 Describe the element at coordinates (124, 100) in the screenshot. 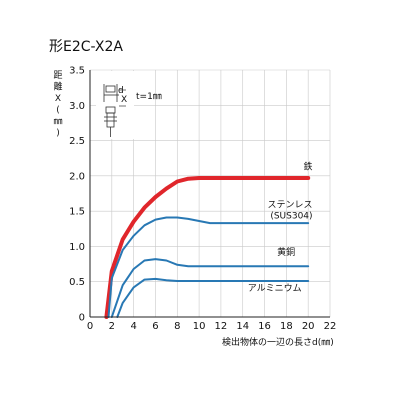

I see `inset-x-label: X` at that location.